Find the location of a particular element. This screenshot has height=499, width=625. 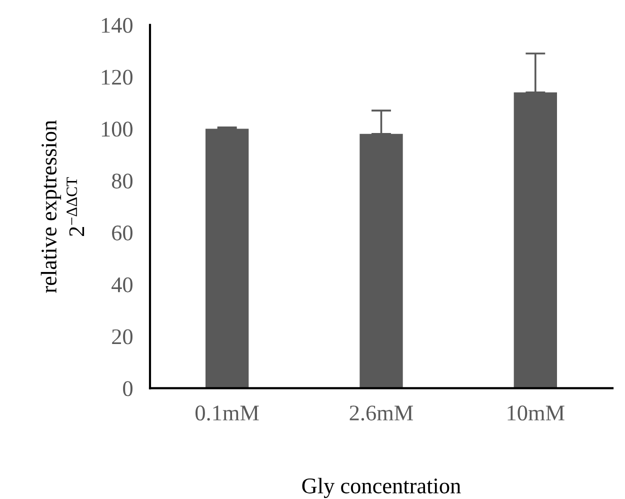

x-tick-label: 0.1mM is located at coordinates (227, 413).